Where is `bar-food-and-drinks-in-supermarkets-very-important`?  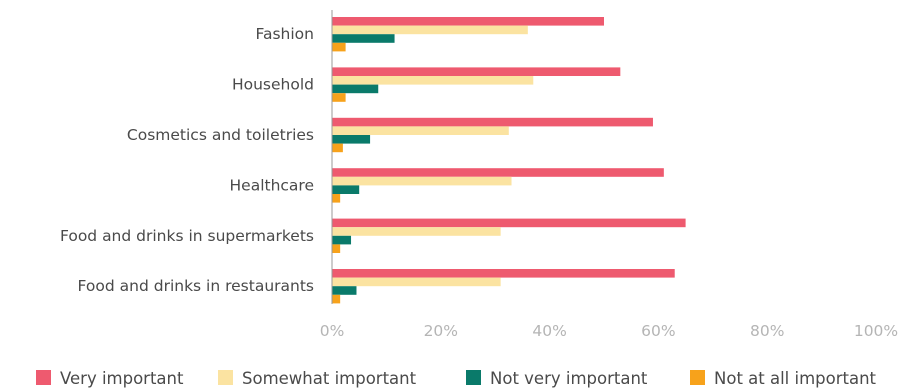
bar-food-and-drinks-in-supermarkets-very-important is located at coordinates (509, 223).